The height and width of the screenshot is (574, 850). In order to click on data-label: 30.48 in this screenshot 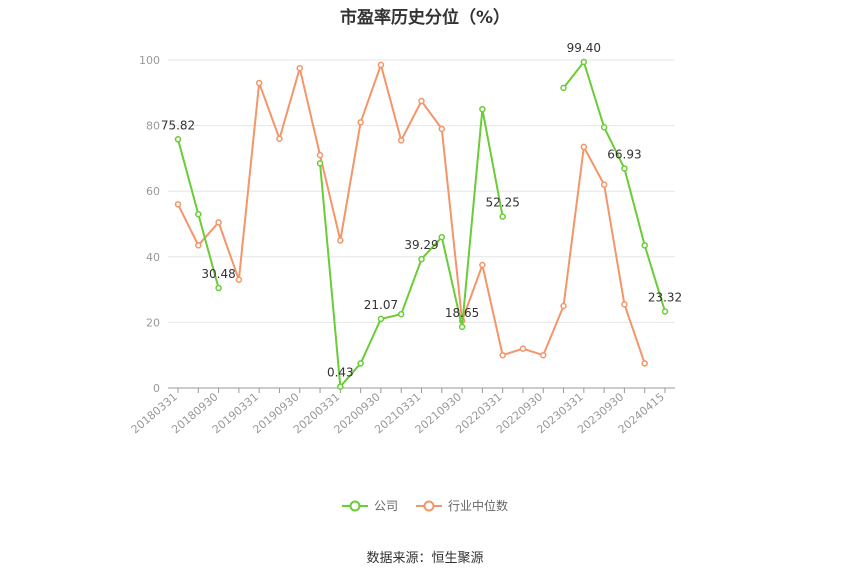, I will do `click(218, 274)`.